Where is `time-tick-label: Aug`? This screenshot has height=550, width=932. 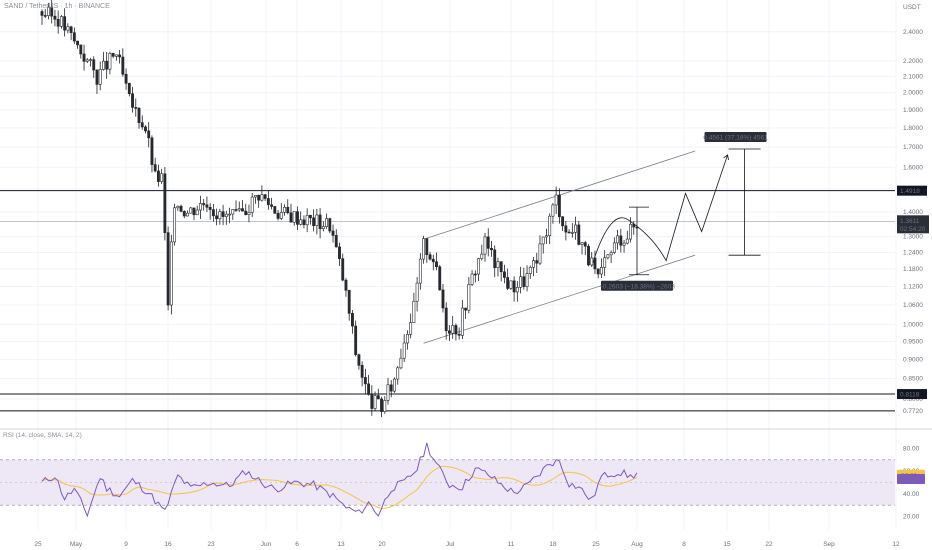
time-tick-label: Aug is located at coordinates (637, 544).